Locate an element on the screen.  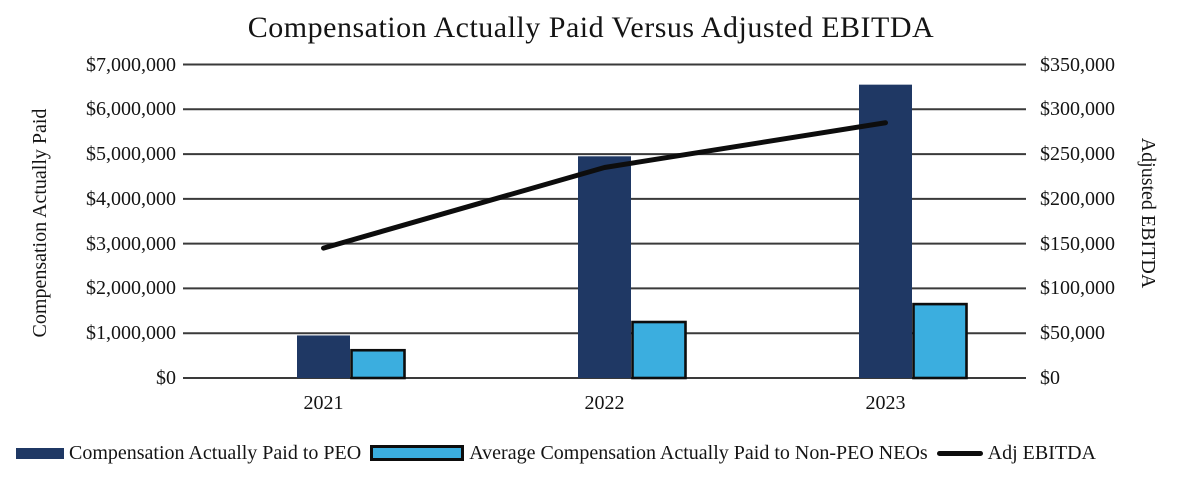
left-axis-tick-label: $3,000,000 is located at coordinates (131, 243).